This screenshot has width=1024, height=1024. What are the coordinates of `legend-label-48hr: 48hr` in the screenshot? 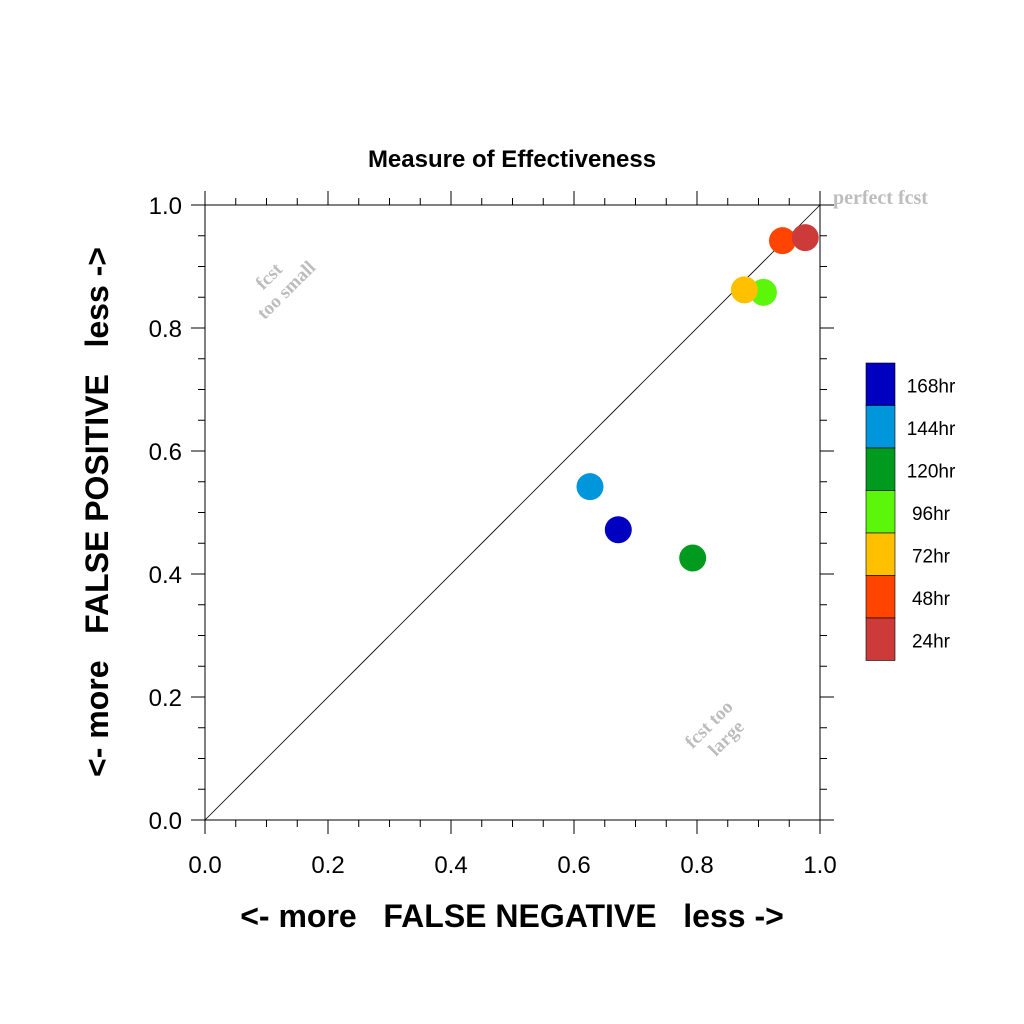 It's located at (931, 599).